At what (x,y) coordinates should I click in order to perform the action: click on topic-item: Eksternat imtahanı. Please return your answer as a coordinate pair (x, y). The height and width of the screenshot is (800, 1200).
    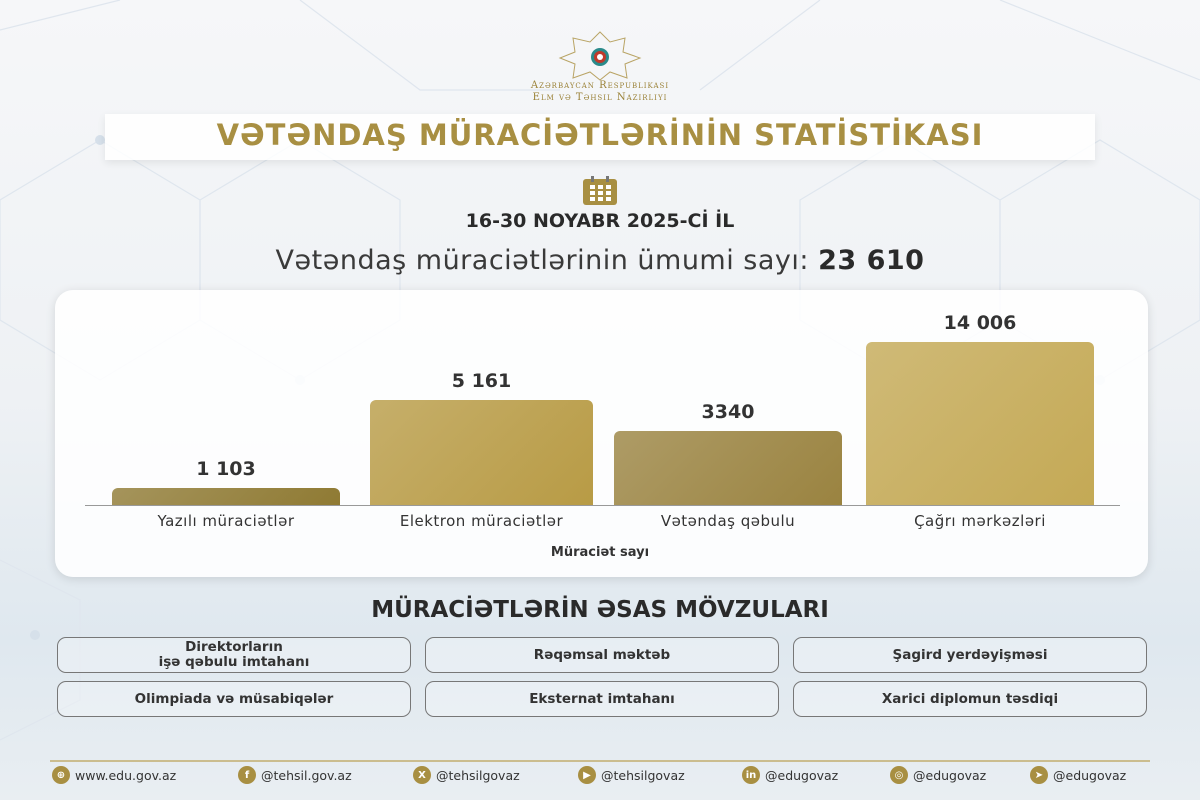
    Looking at the image, I should click on (602, 699).